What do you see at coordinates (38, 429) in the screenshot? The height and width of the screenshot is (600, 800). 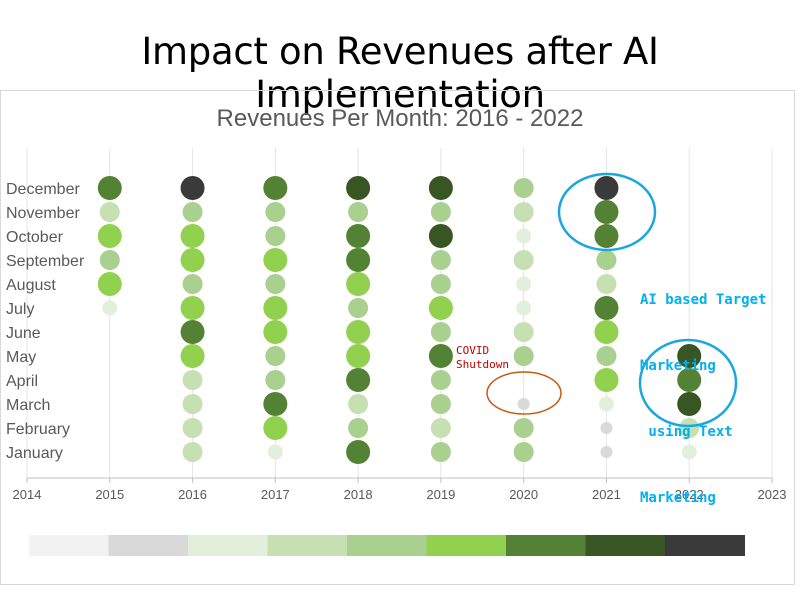 I see `month-label: February` at bounding box center [38, 429].